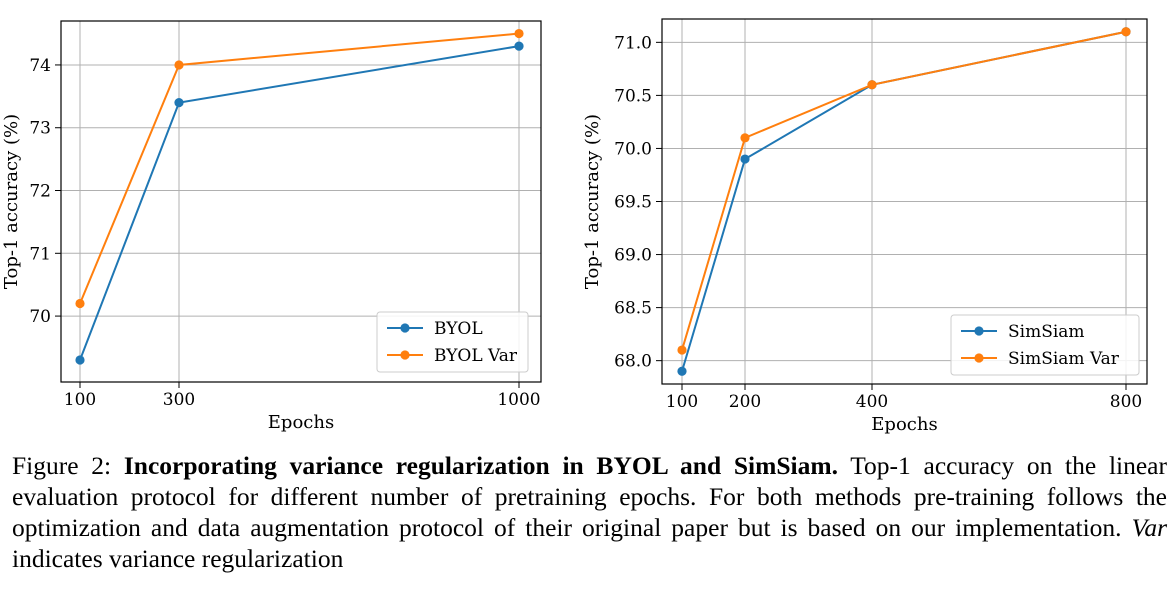 This screenshot has height=589, width=1173. What do you see at coordinates (1045, 345) in the screenshot?
I see `legend-box` at bounding box center [1045, 345].